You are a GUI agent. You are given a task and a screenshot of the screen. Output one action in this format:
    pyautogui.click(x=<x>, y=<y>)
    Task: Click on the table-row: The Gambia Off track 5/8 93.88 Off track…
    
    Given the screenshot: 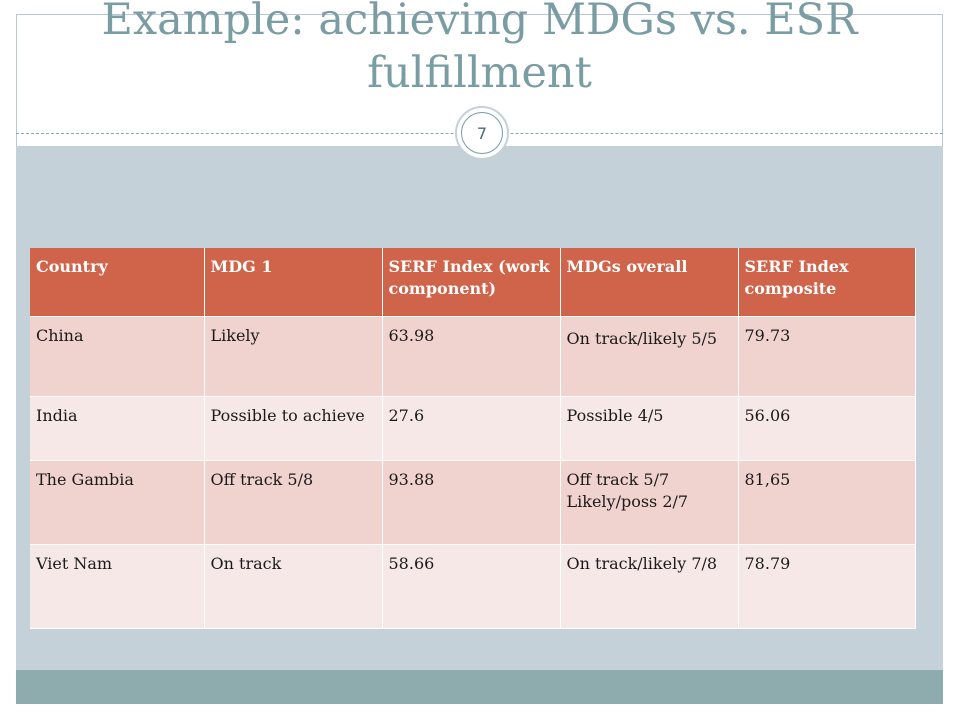 What is the action you would take?
    pyautogui.click(x=473, y=502)
    